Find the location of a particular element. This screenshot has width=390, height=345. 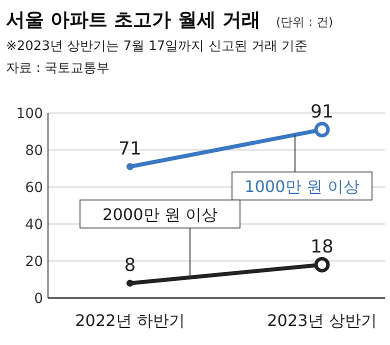

data-label: 91 is located at coordinates (322, 112).